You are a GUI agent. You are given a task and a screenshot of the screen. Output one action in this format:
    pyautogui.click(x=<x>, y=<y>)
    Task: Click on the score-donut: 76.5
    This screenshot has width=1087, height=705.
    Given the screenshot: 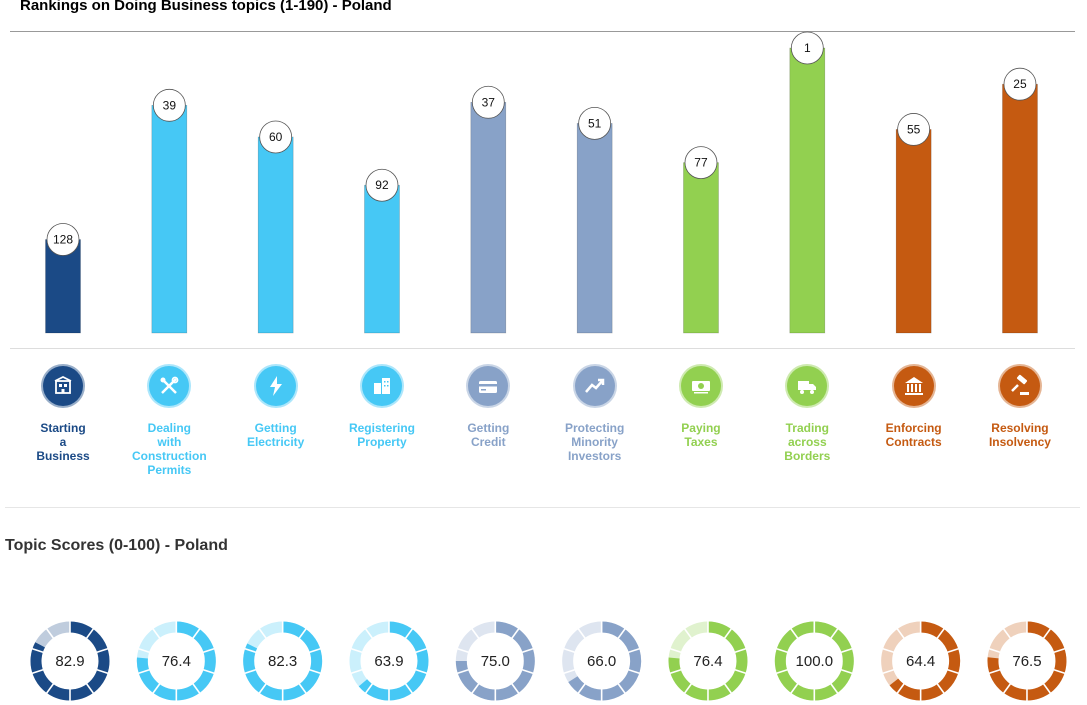 What is the action you would take?
    pyautogui.click(x=1027, y=661)
    